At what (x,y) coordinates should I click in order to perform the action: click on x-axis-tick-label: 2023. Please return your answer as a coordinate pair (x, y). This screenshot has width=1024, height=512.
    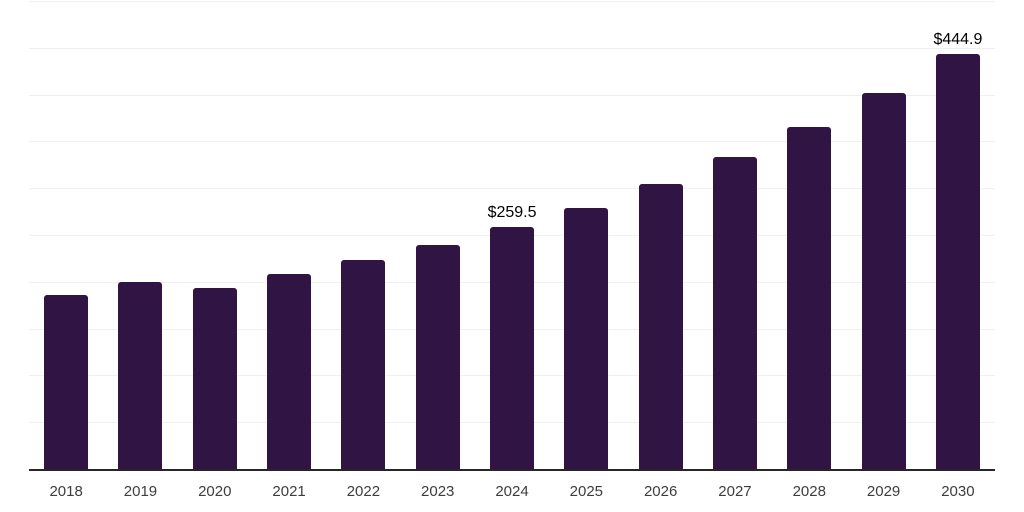
    Looking at the image, I should click on (438, 491).